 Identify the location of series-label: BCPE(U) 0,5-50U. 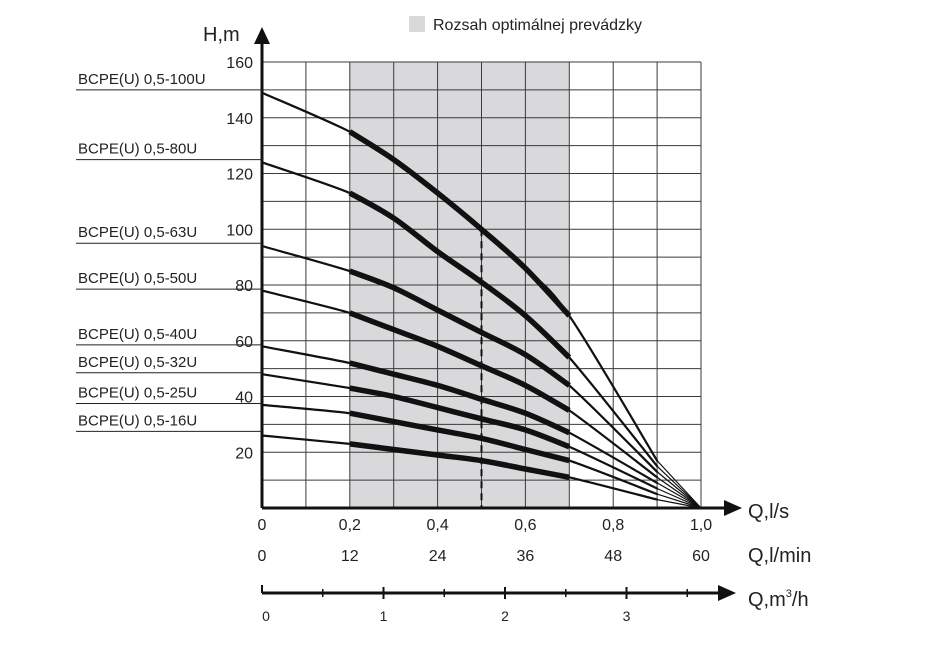
(137, 278).